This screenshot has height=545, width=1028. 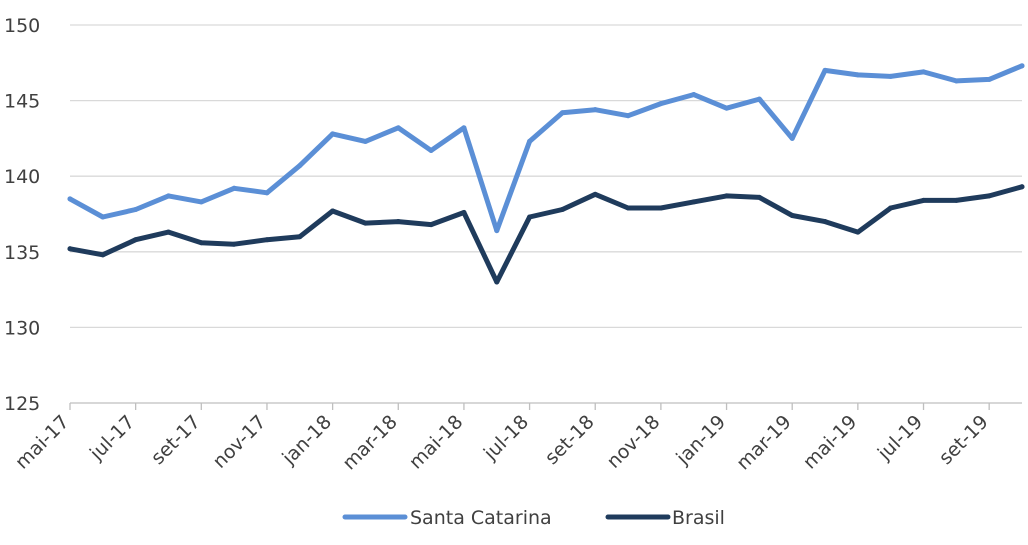 I want to click on y-tick-label: 125, so click(x=22, y=404).